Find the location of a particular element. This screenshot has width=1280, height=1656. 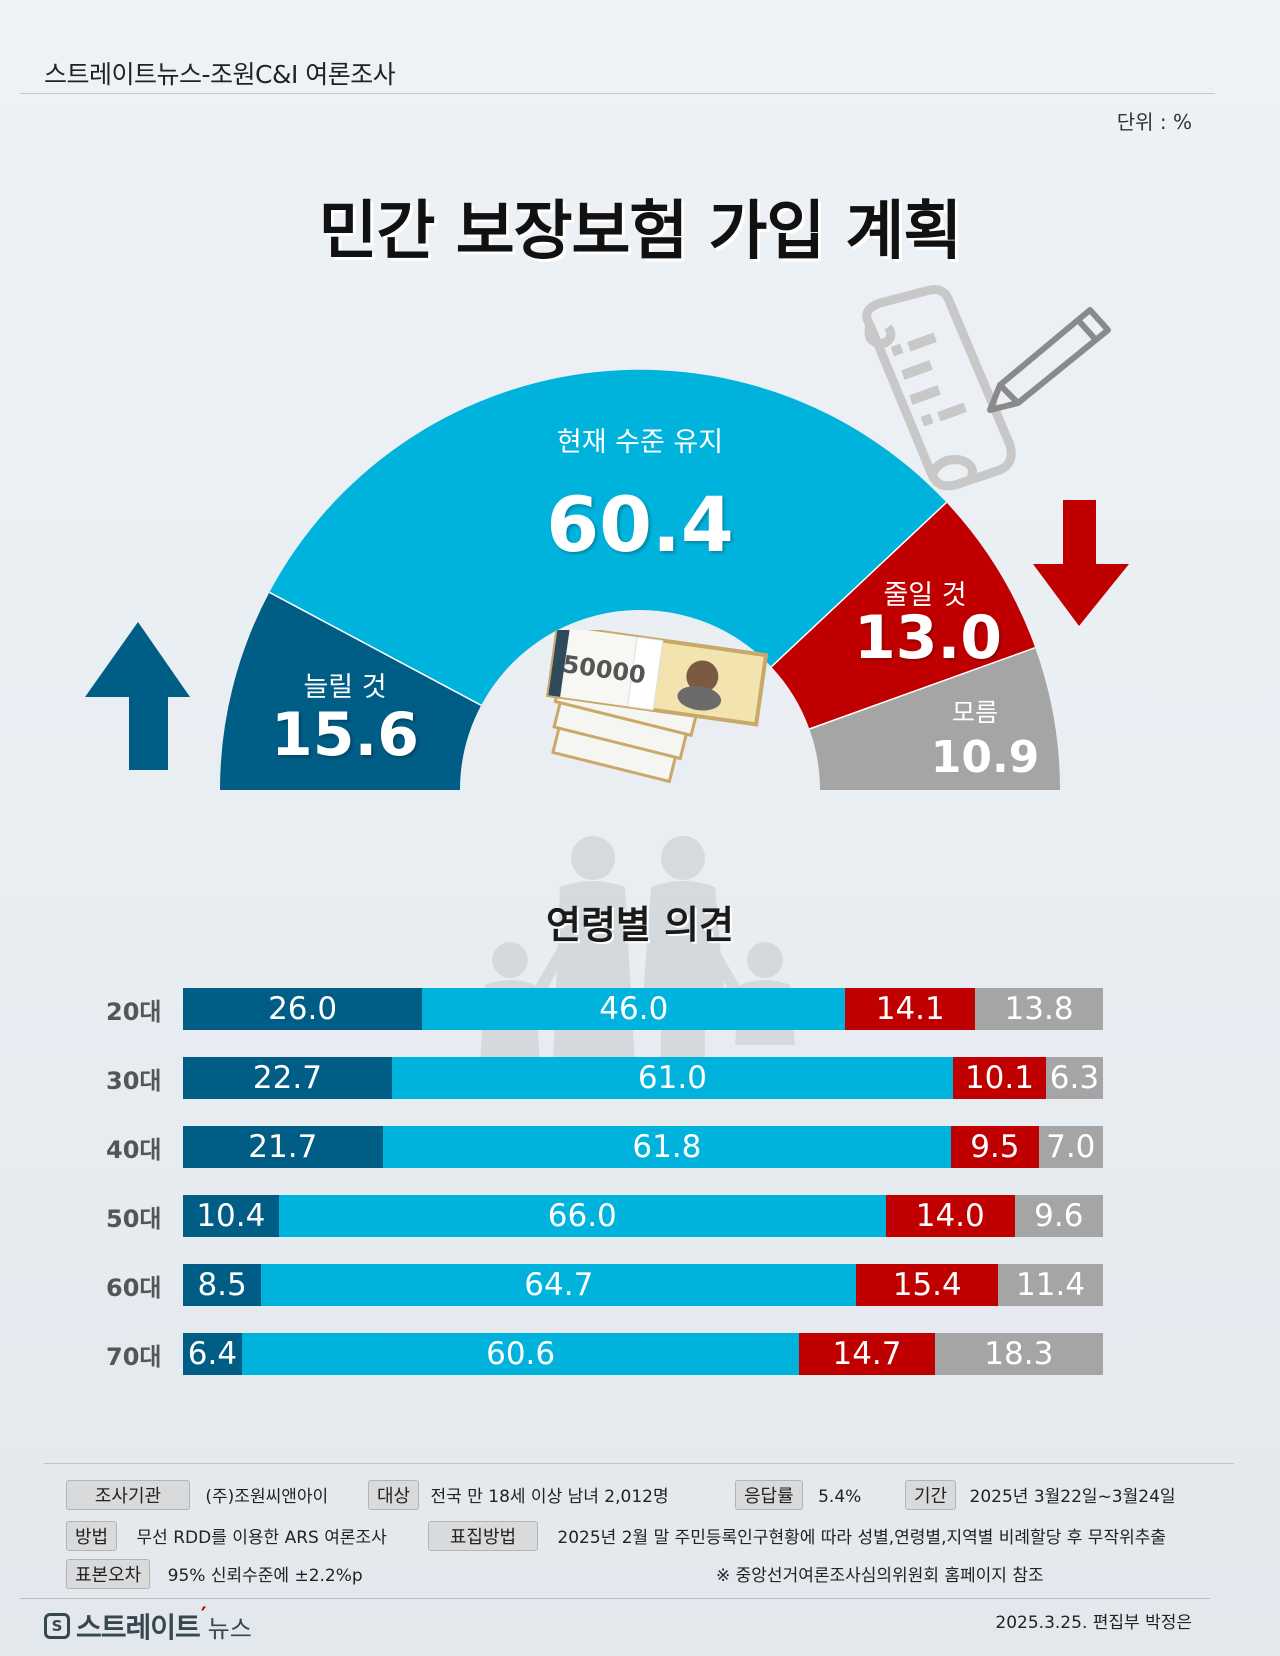

top-divider is located at coordinates (617, 93).